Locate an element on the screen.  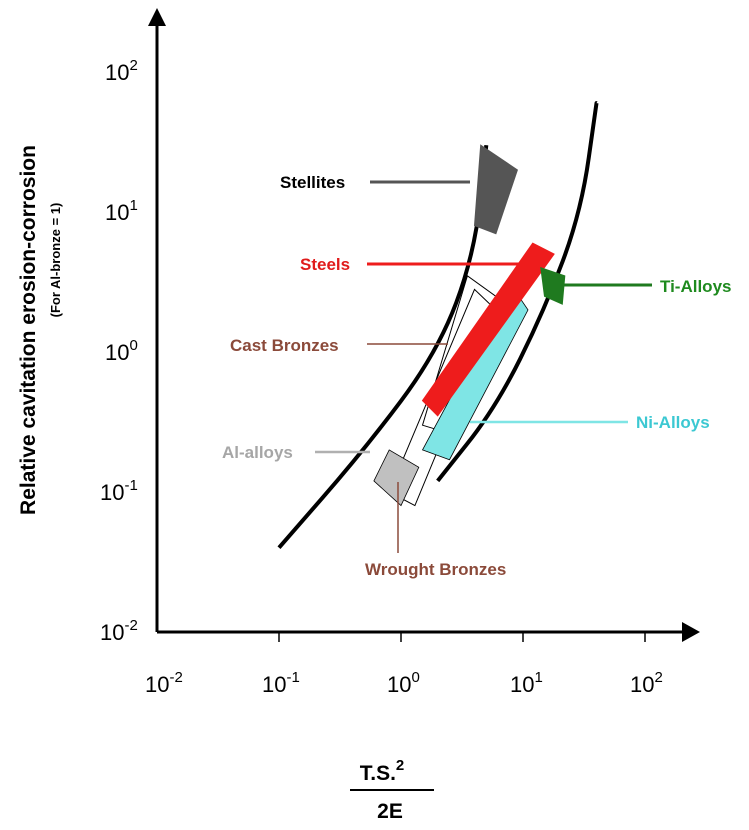
y-tick-1e0: 10⁰ is located at coordinates (121, 351).